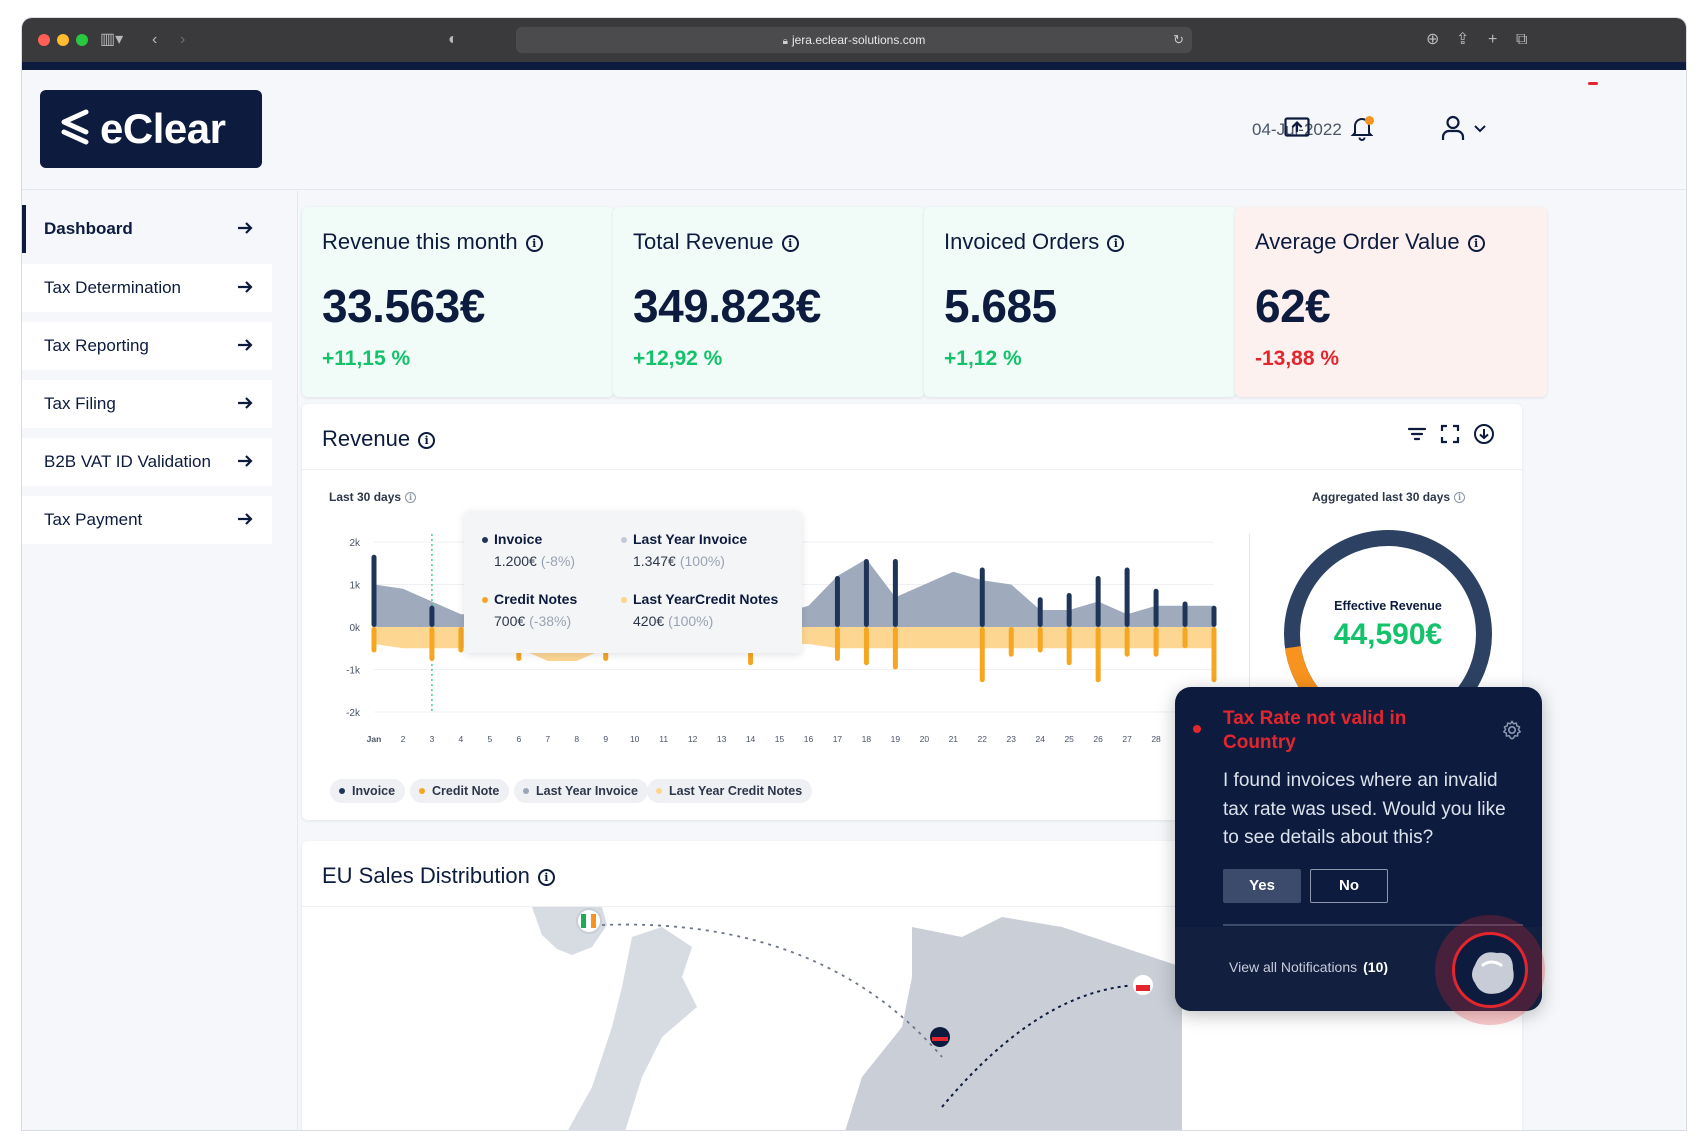 The image size is (1700, 1147). I want to click on sidebar-item-b2b-vat-id-validation: B2B VAT ID Validation, so click(147, 462).